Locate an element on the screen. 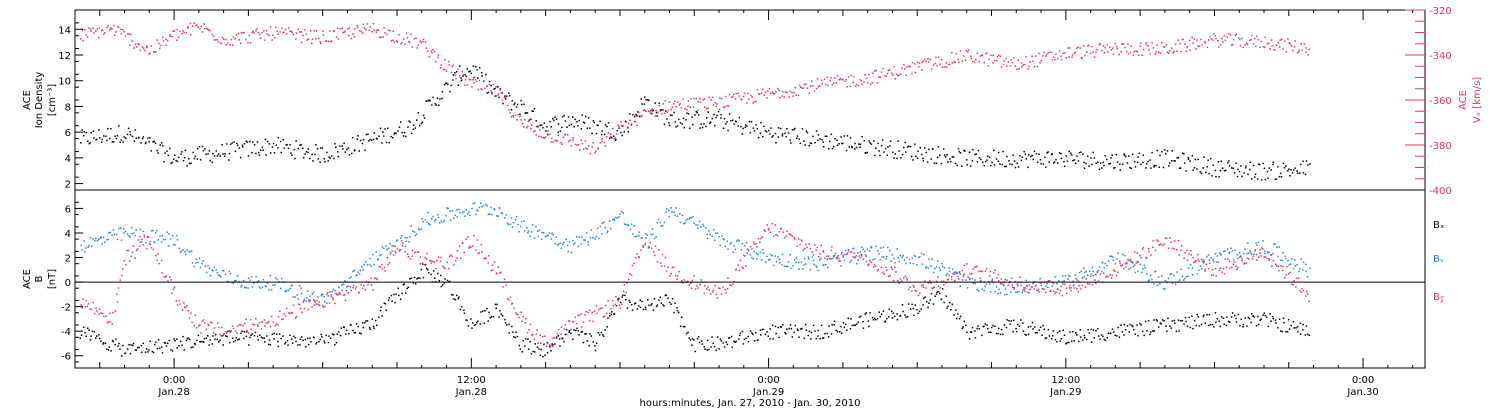 This screenshot has height=410, width=1500. top-right-ylabel-line-2: Vₓ [km/s] is located at coordinates (1477, 100).